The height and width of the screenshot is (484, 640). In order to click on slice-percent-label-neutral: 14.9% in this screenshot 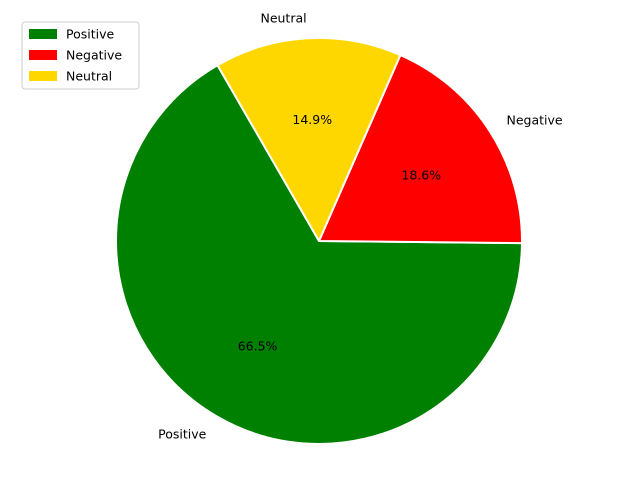, I will do `click(312, 119)`.